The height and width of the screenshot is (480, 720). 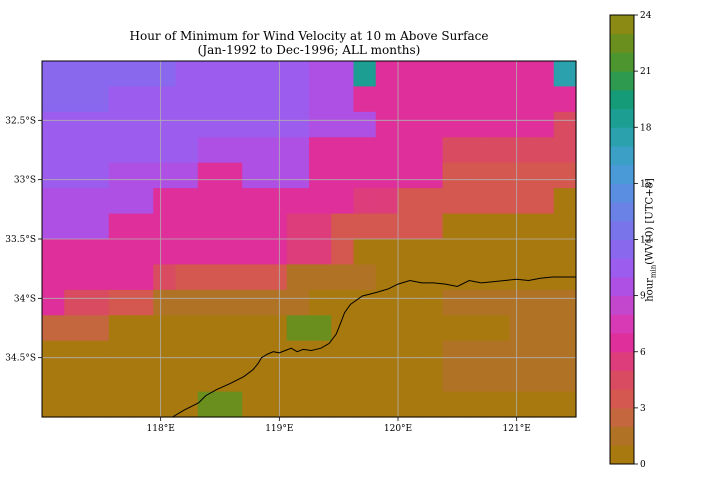 What do you see at coordinates (651, 240) in the screenshot?
I see `colorbar-label: hourmin(WV10) [UTC+8]` at bounding box center [651, 240].